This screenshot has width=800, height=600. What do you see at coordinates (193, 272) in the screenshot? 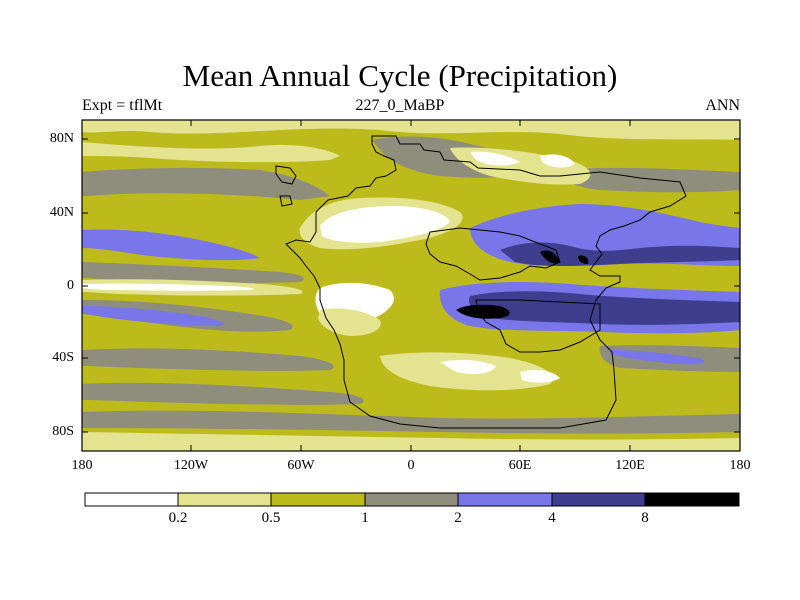
I see `west-gray-eq` at bounding box center [193, 272].